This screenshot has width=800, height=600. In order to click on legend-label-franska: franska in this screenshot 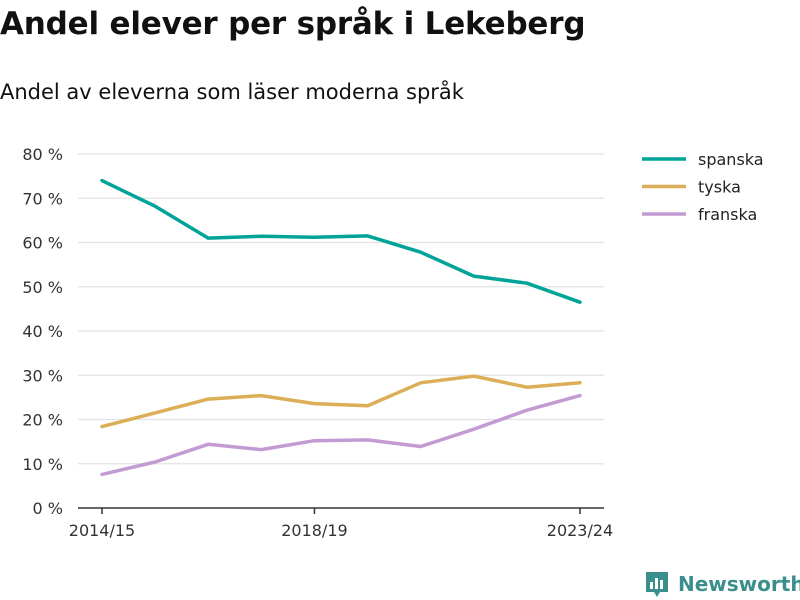, I will do `click(727, 214)`.